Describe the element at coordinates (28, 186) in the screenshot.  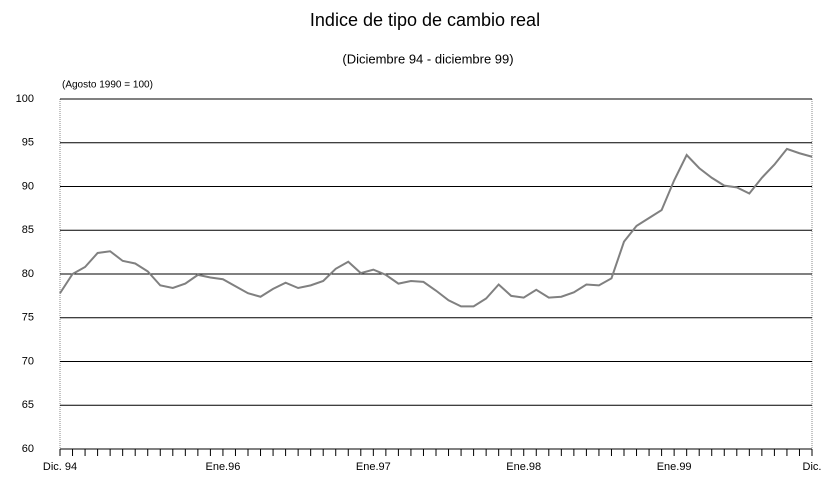
I see `y-tick-label: 90` at that location.